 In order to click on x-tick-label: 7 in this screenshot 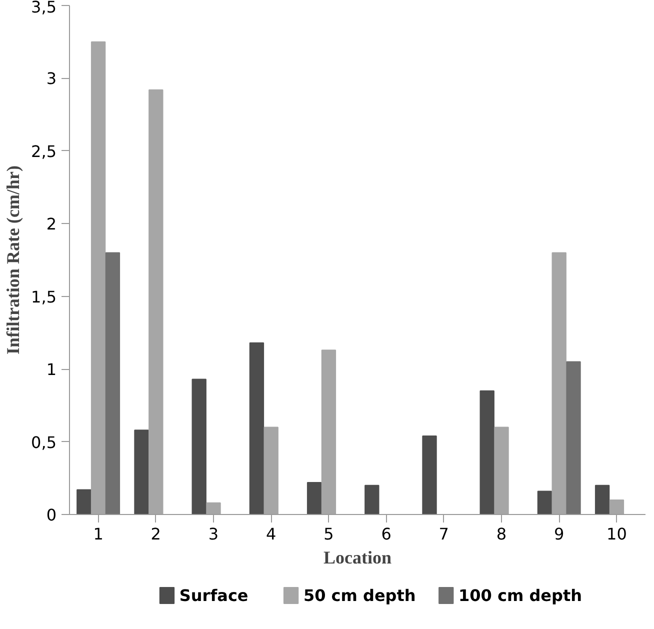, I will do `click(443, 534)`.